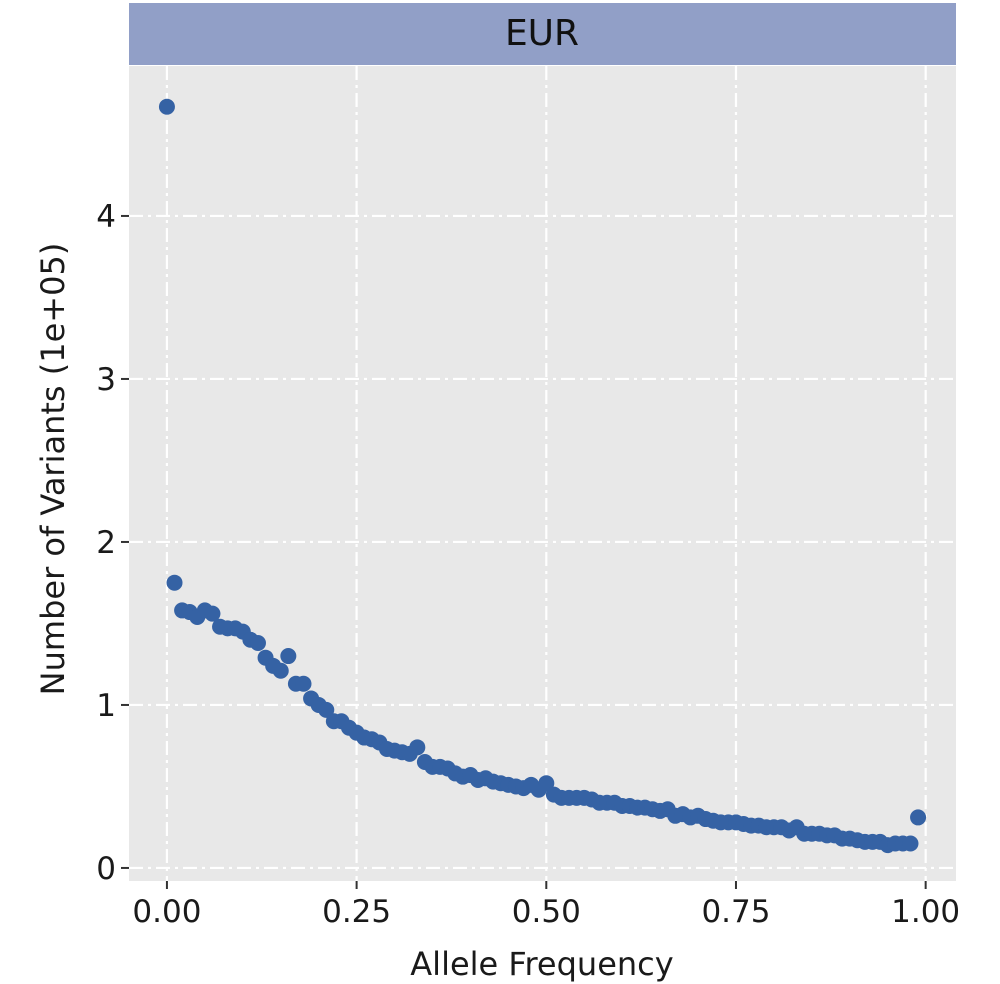 The height and width of the screenshot is (984, 1000). I want to click on facet-strip, so click(542, 34).